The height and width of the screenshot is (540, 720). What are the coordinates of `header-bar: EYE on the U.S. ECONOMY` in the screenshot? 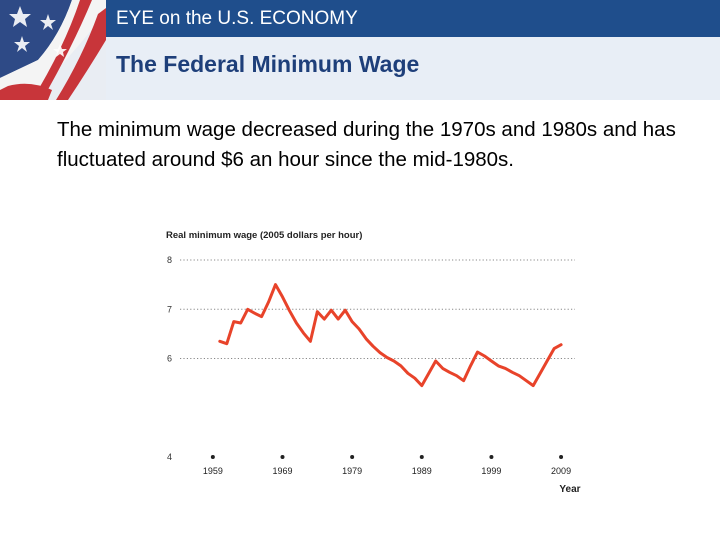 It's located at (413, 18).